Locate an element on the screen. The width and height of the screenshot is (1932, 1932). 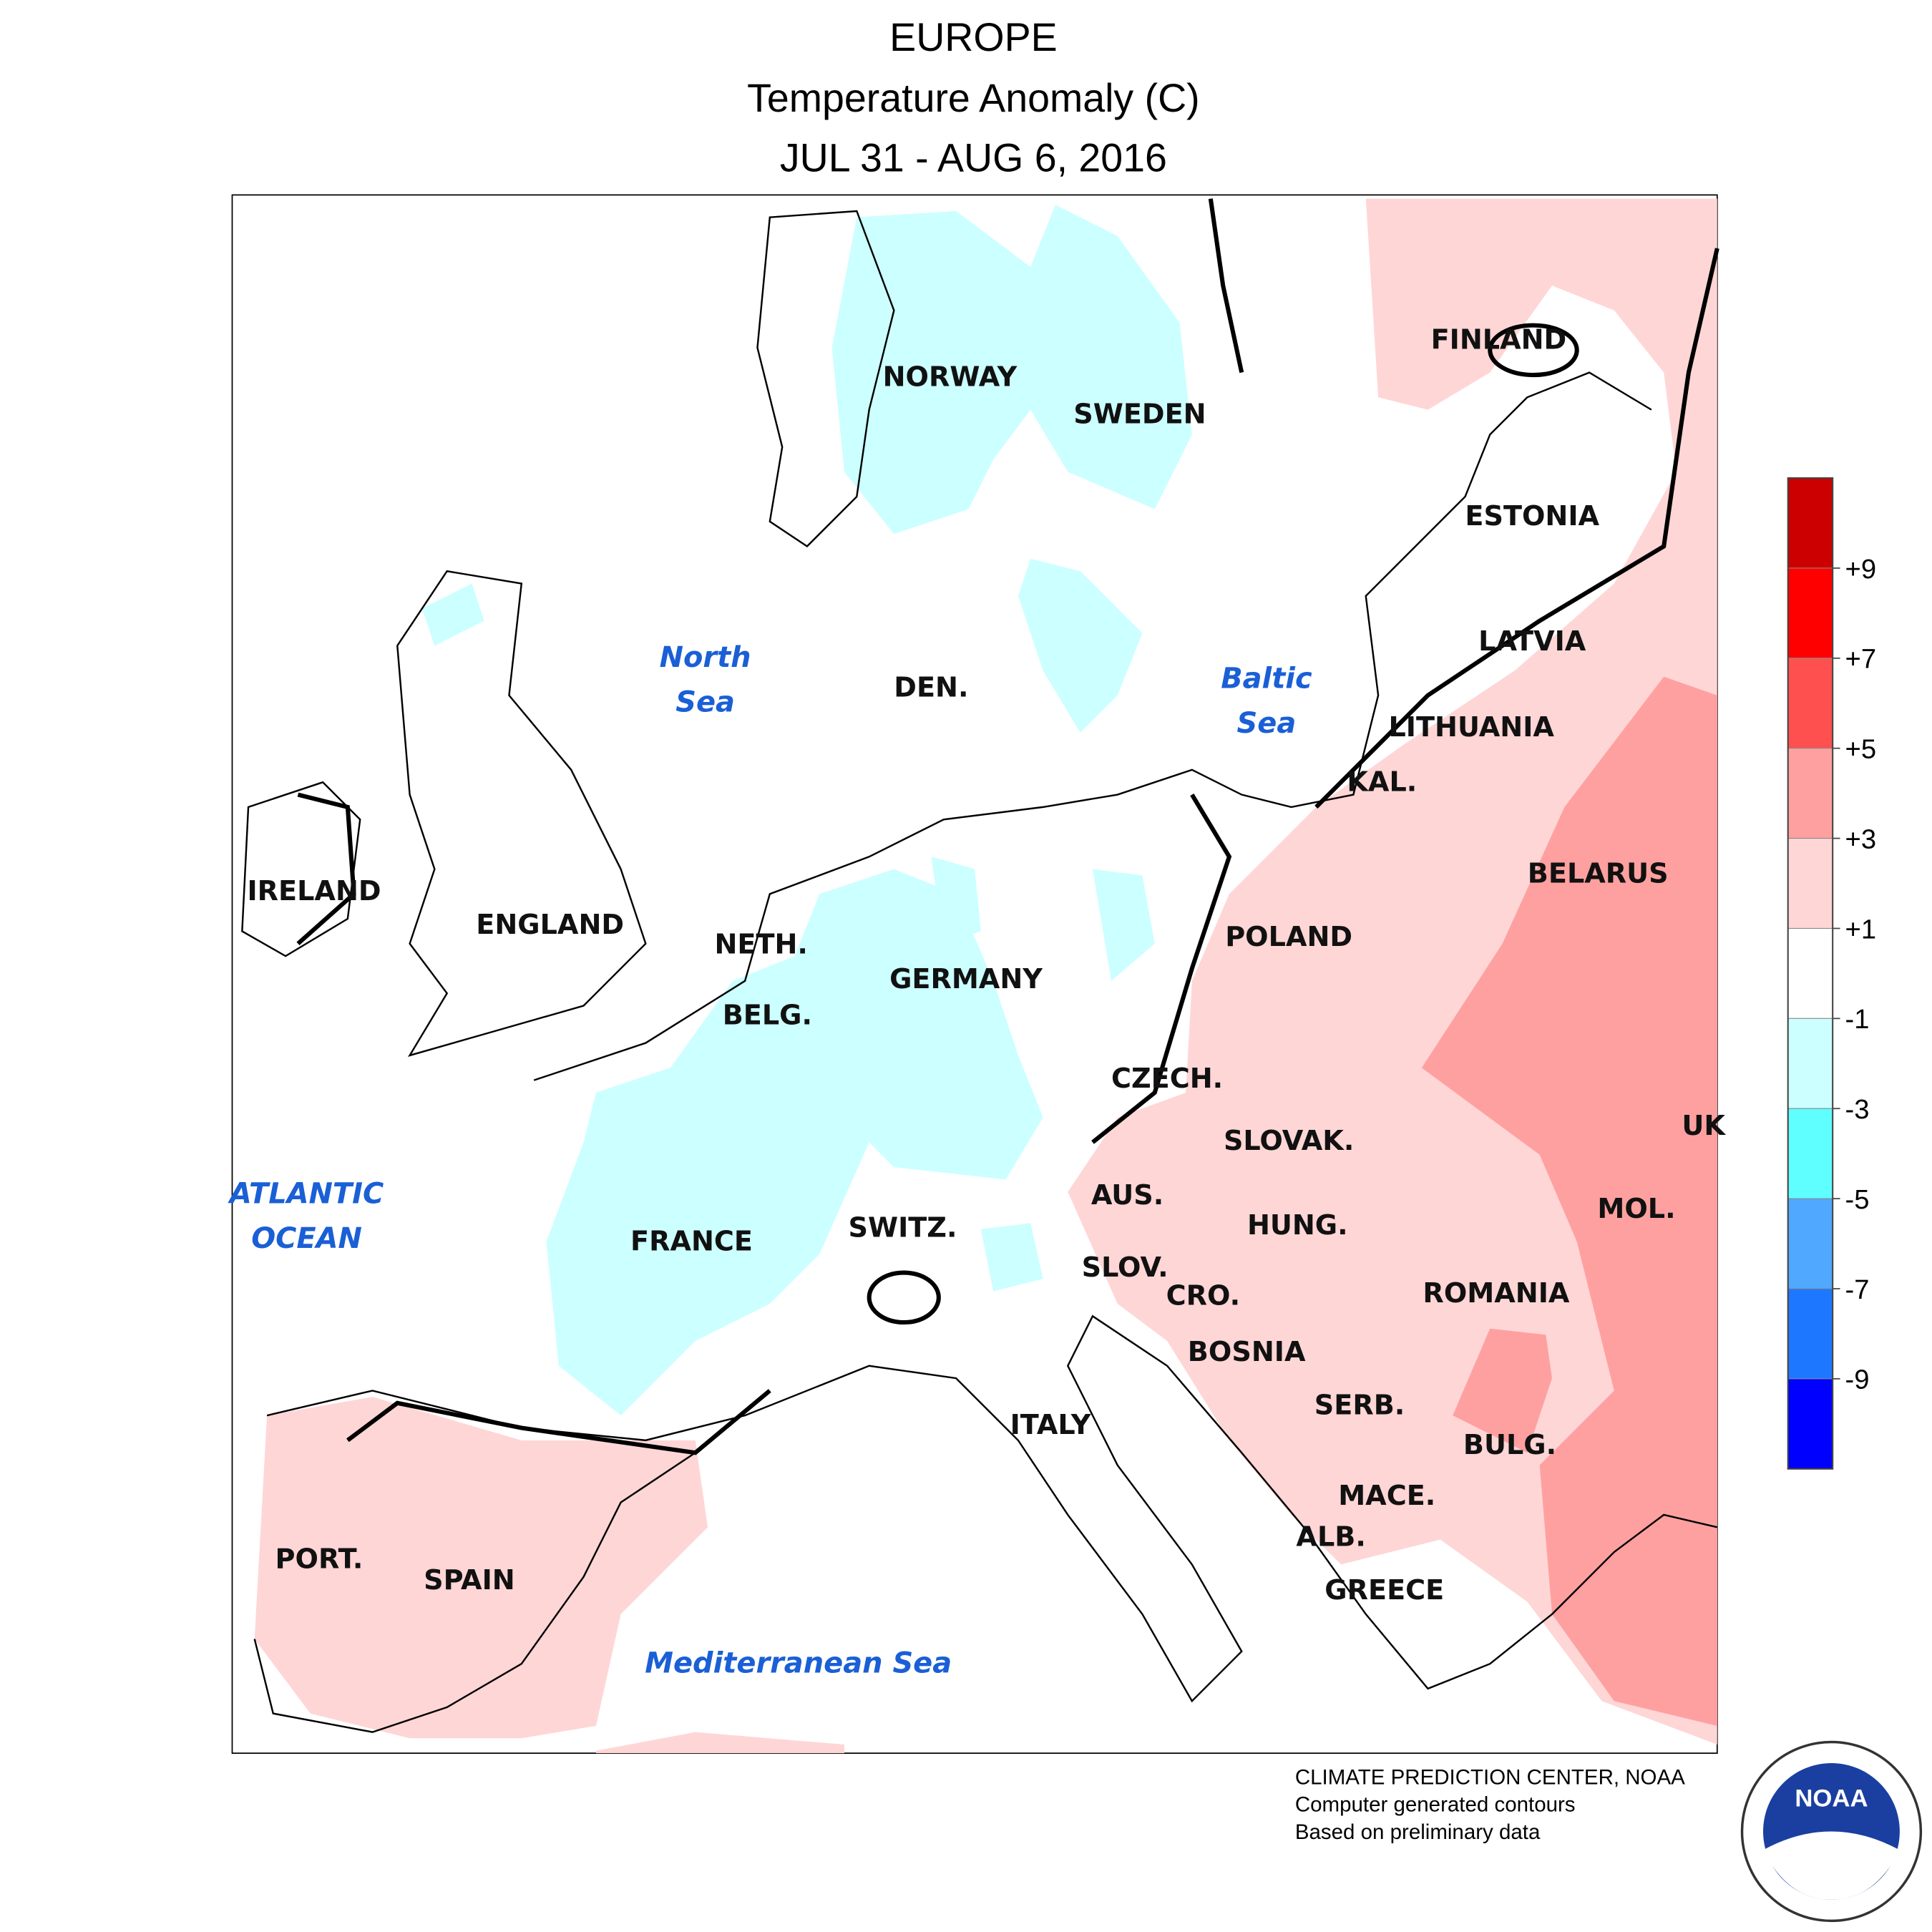
sea-label: Mediterranean Sea is located at coordinates (798, 1662).